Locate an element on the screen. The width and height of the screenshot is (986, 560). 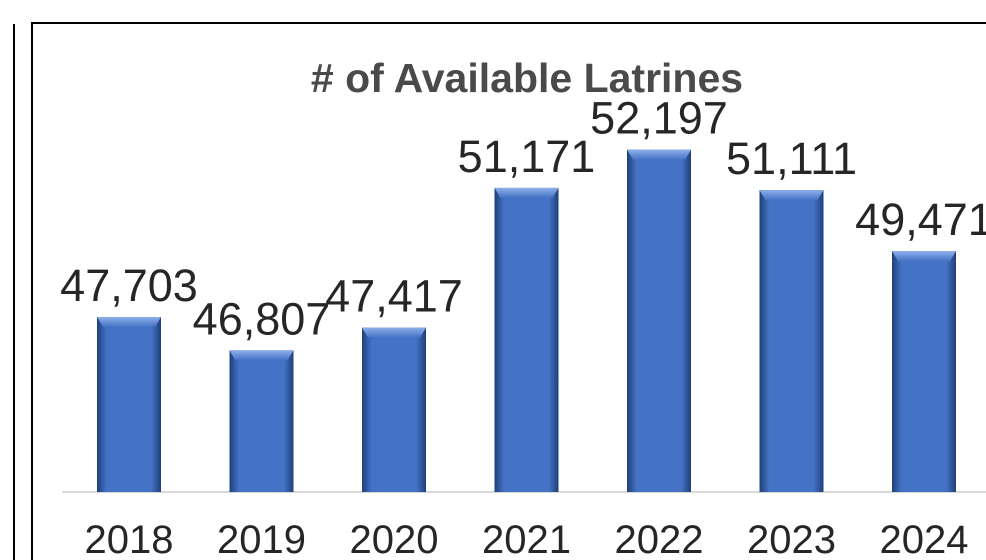
bar-2022 is located at coordinates (659, 320).